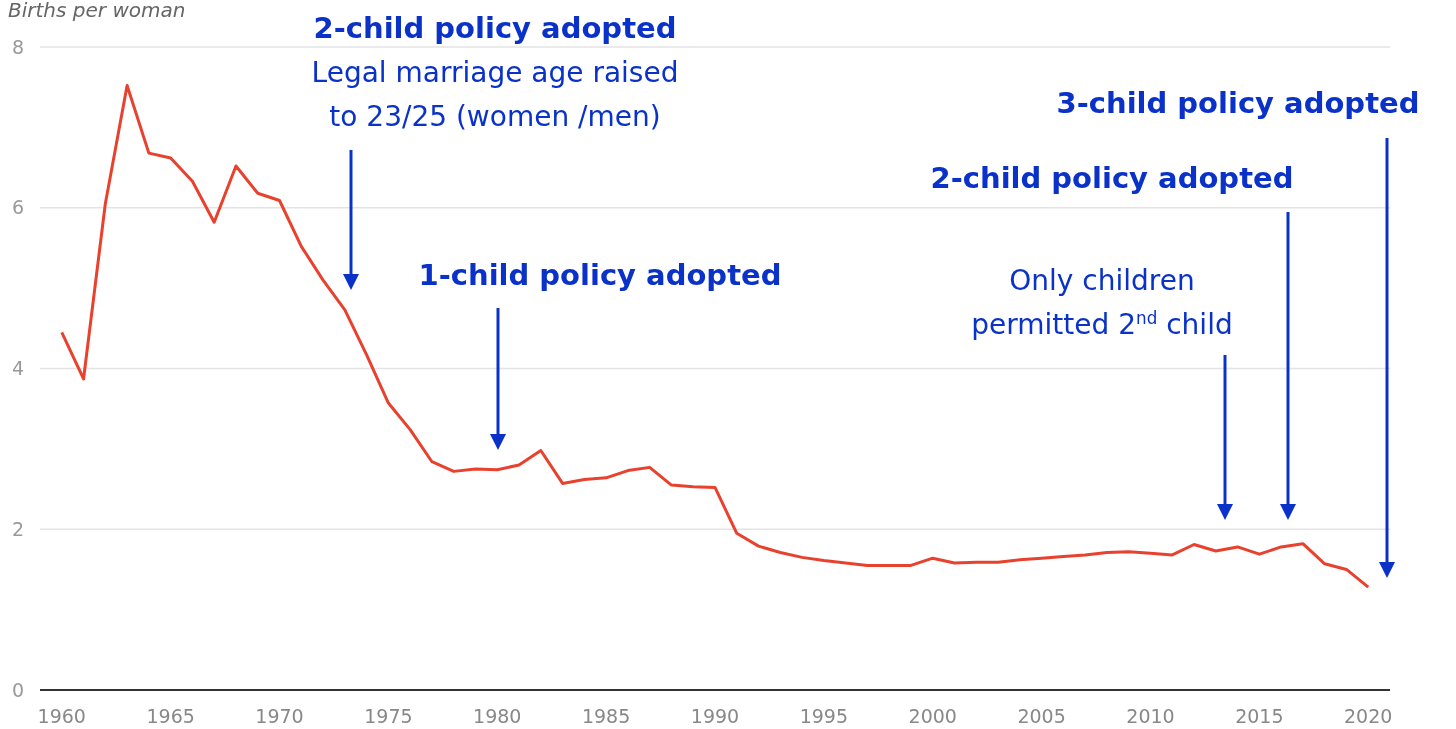 The width and height of the screenshot is (1456, 729). What do you see at coordinates (606, 716) in the screenshot?
I see `x-tick-label: 1985` at bounding box center [606, 716].